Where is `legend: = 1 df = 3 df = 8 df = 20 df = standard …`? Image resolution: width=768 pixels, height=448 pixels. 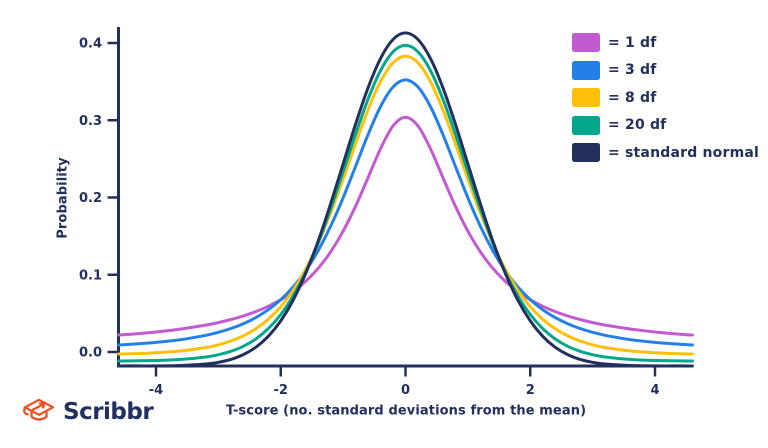
legend: = 1 df = 3 df = 8 df = 20 df = standard … is located at coordinates (665, 102).